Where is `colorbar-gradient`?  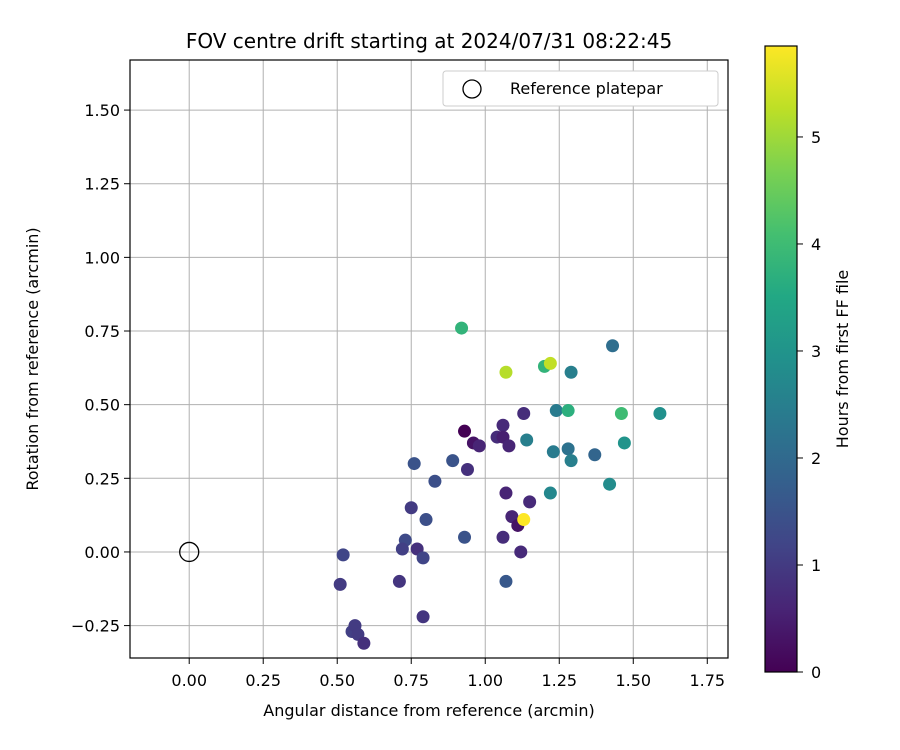 colorbar-gradient is located at coordinates (781, 359).